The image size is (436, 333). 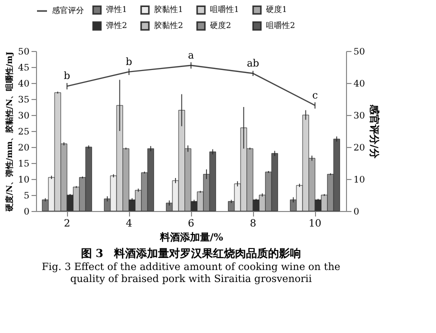 I want to click on y2-tick-label: 30, so click(x=360, y=117).